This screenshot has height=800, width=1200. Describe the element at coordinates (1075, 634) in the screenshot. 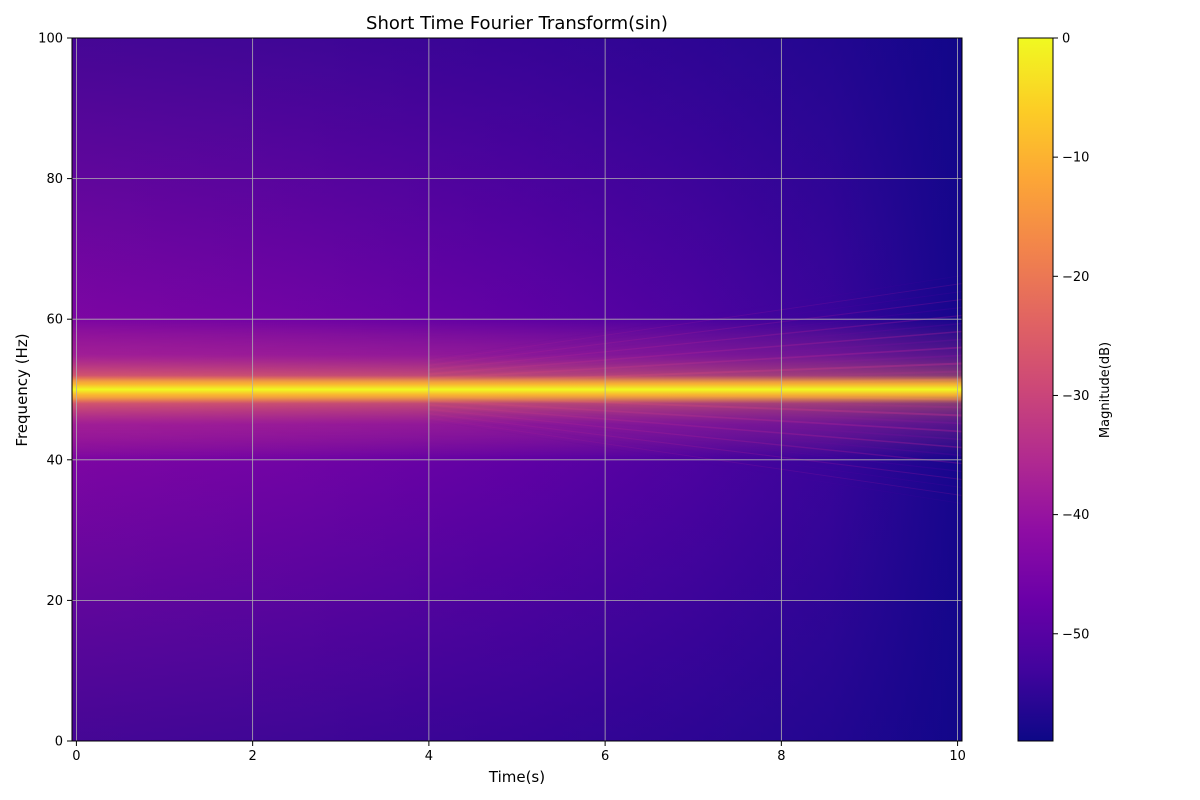

I see `colorbar-tick-label: −50` at that location.